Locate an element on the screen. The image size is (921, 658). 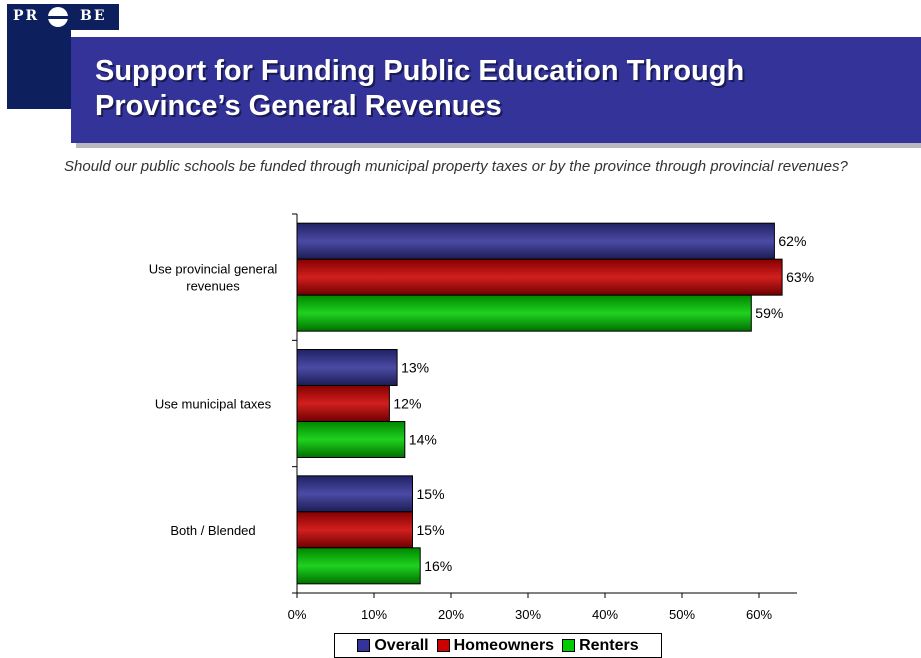
legend-swatch-overall is located at coordinates (364, 645).